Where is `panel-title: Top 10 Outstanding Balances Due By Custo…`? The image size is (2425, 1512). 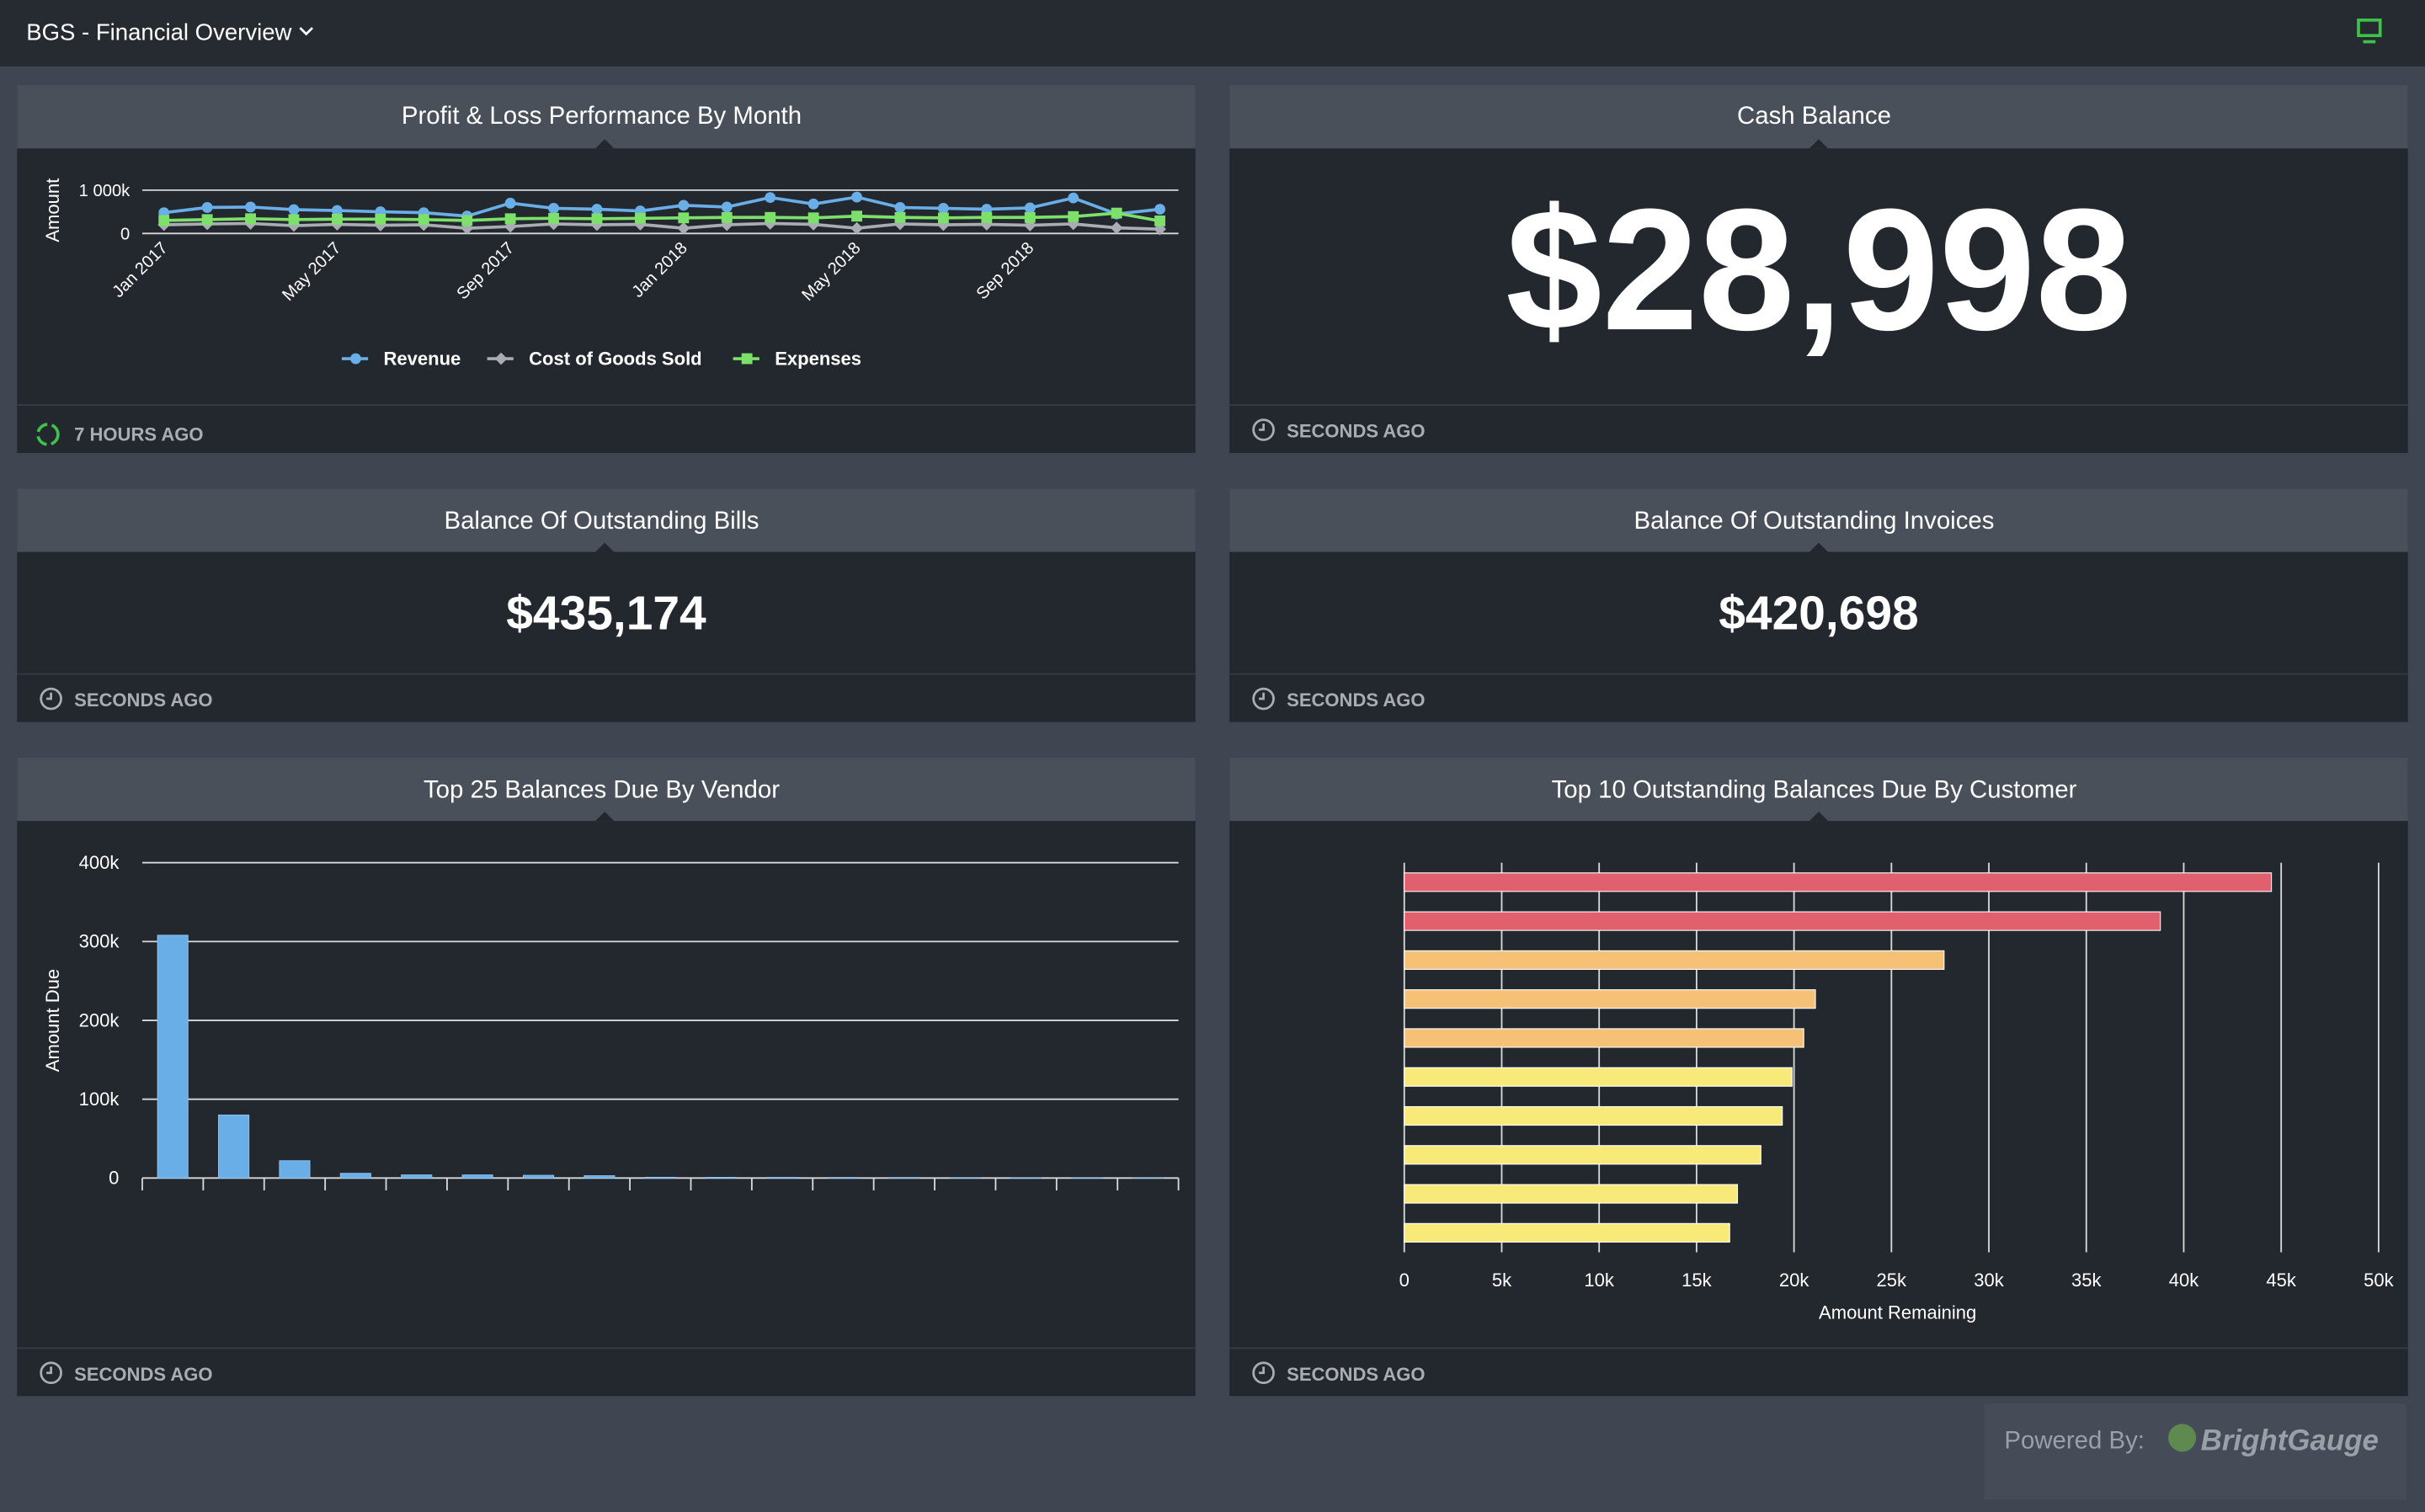 panel-title: Top 10 Outstanding Balances Due By Custo… is located at coordinates (1814, 790).